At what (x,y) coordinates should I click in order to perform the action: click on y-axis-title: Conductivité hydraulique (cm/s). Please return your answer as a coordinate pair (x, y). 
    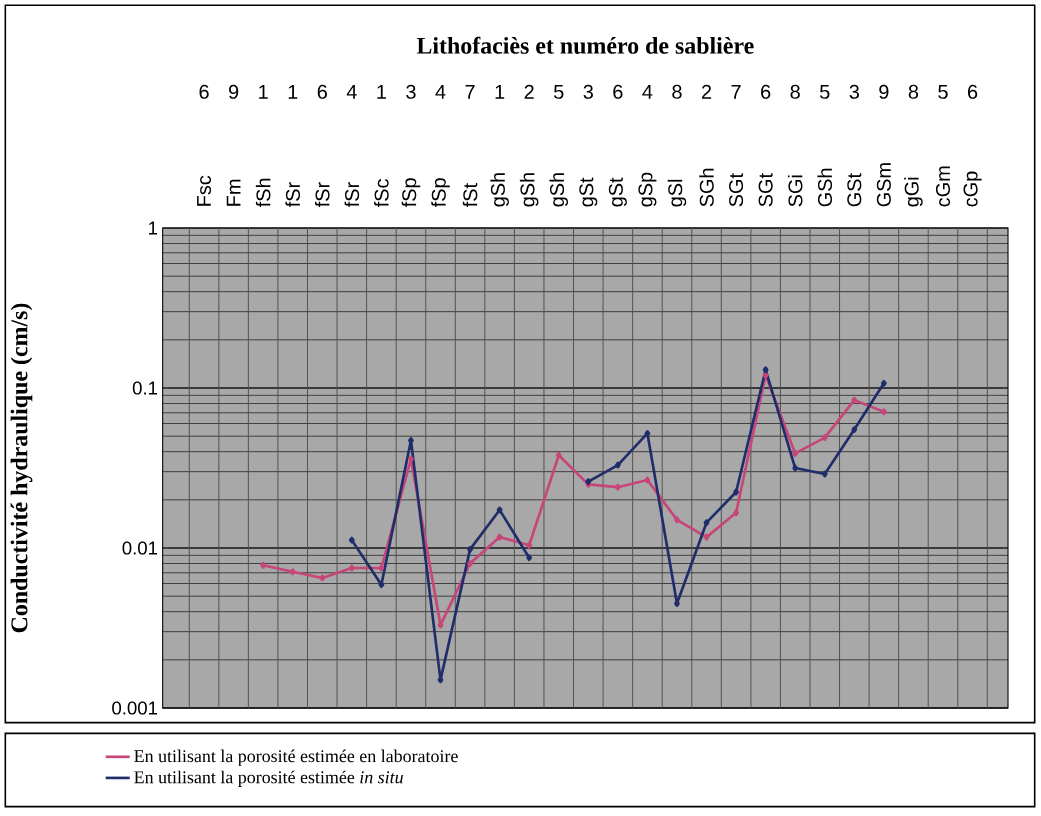
    Looking at the image, I should click on (21, 468).